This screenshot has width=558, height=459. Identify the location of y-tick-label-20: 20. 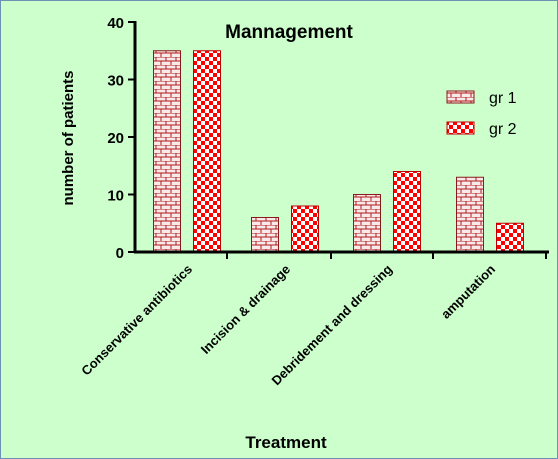
(115, 138).